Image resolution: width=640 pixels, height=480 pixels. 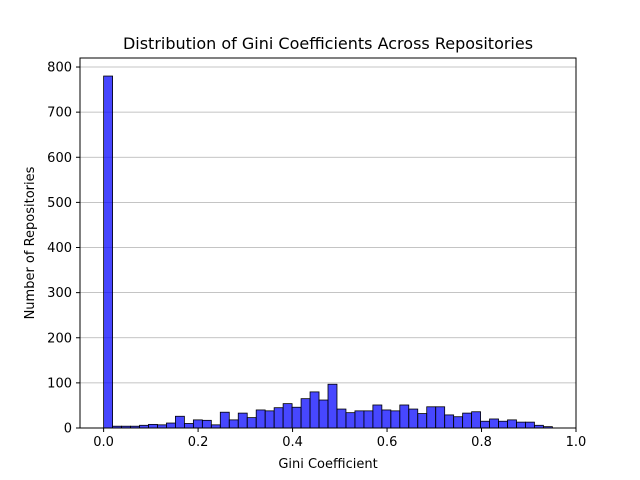 I want to click on y-tick-label: 500, so click(x=59, y=203).